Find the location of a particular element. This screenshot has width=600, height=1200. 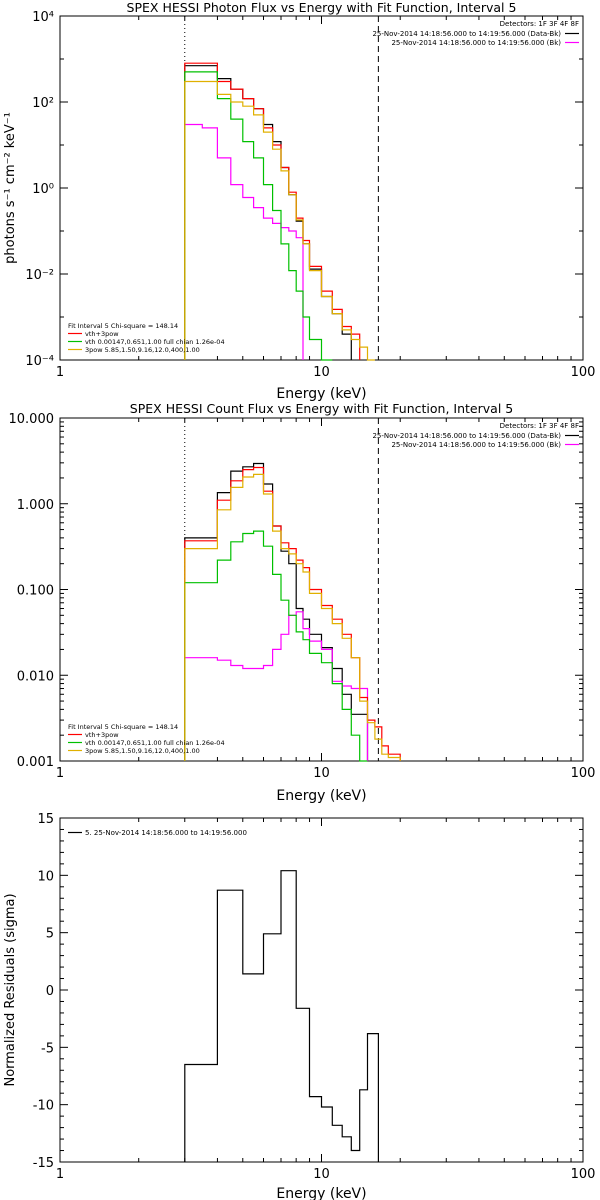

y-tick-label: 10⁴ is located at coordinates (43, 17).